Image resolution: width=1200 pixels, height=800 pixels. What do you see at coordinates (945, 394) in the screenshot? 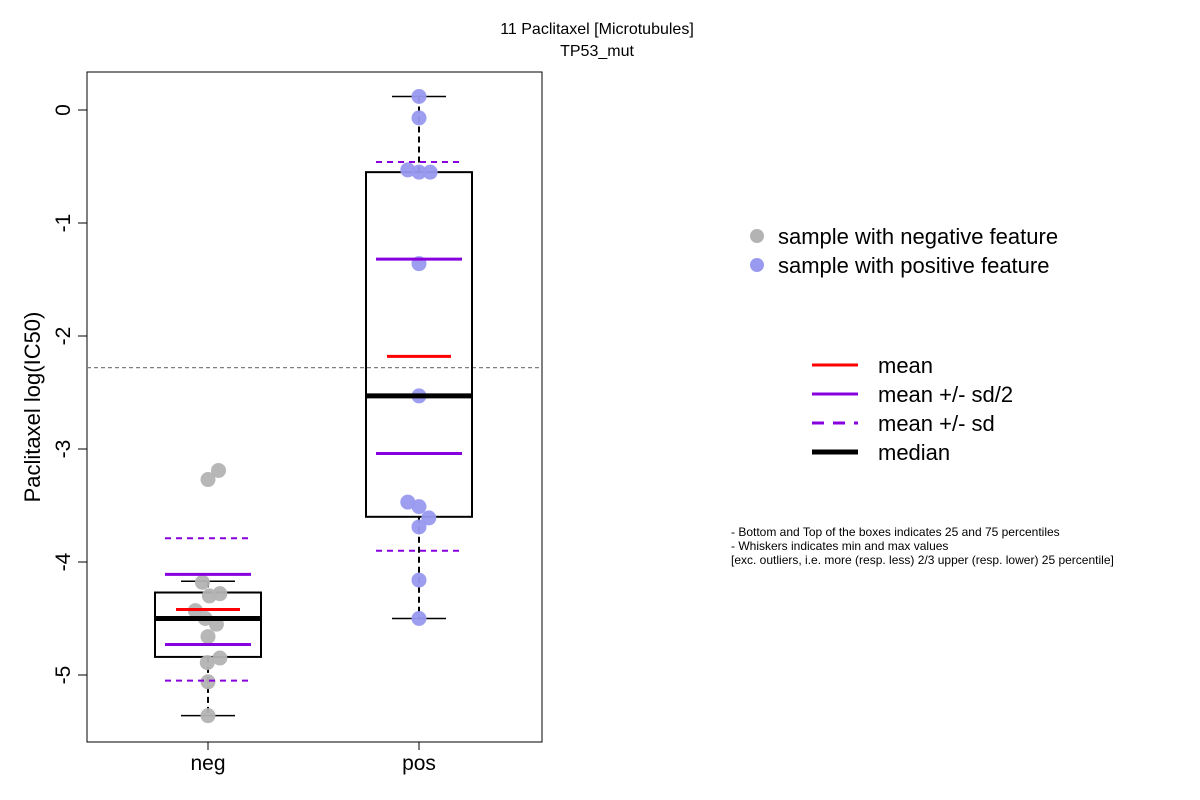
I see `legend-line-label: mean +/- sd/2` at bounding box center [945, 394].